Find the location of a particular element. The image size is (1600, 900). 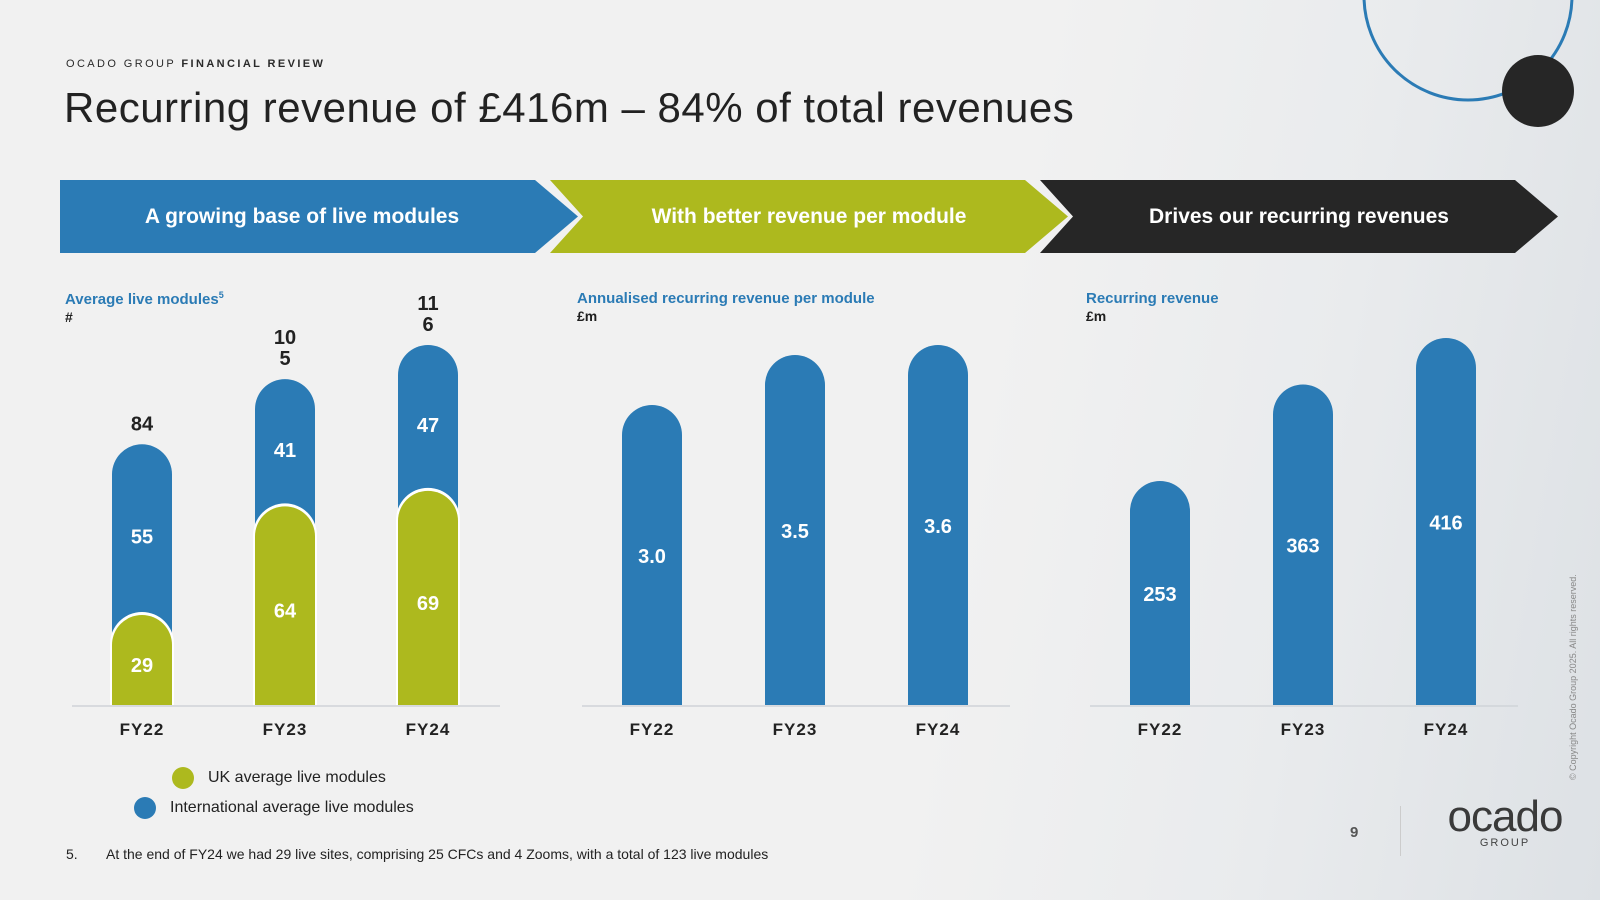

deco-dark-dot is located at coordinates (1538, 91).